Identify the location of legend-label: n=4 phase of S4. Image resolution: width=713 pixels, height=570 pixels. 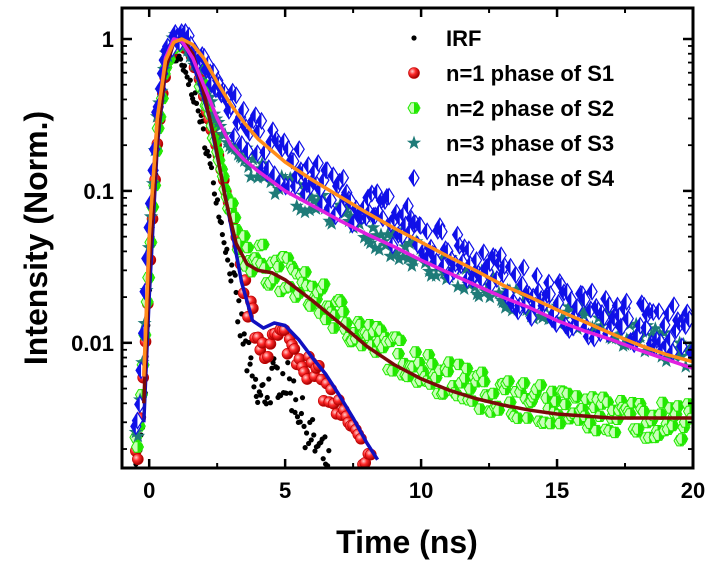
(530, 178).